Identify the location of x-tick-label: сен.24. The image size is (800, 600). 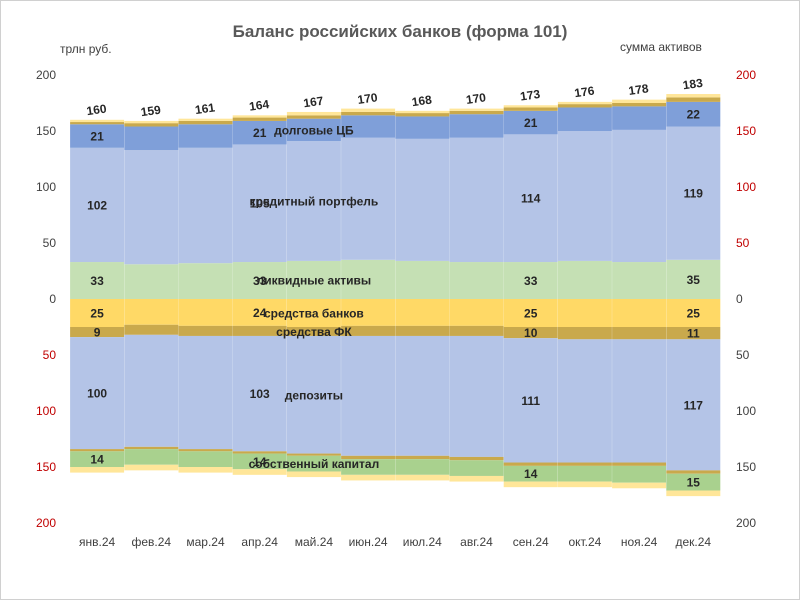
(531, 542).